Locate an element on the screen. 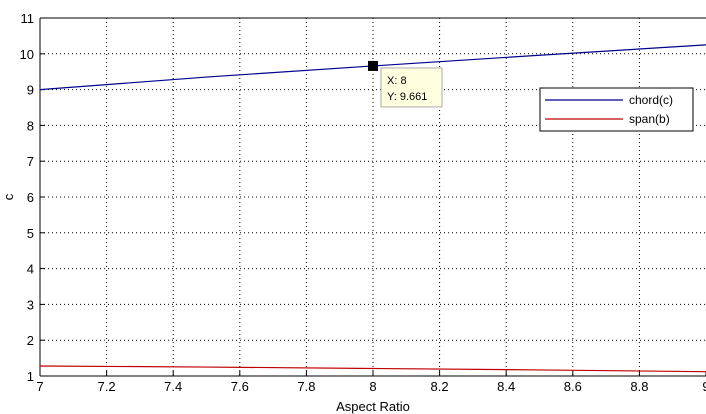  y-tick-label: 9 is located at coordinates (30, 90).